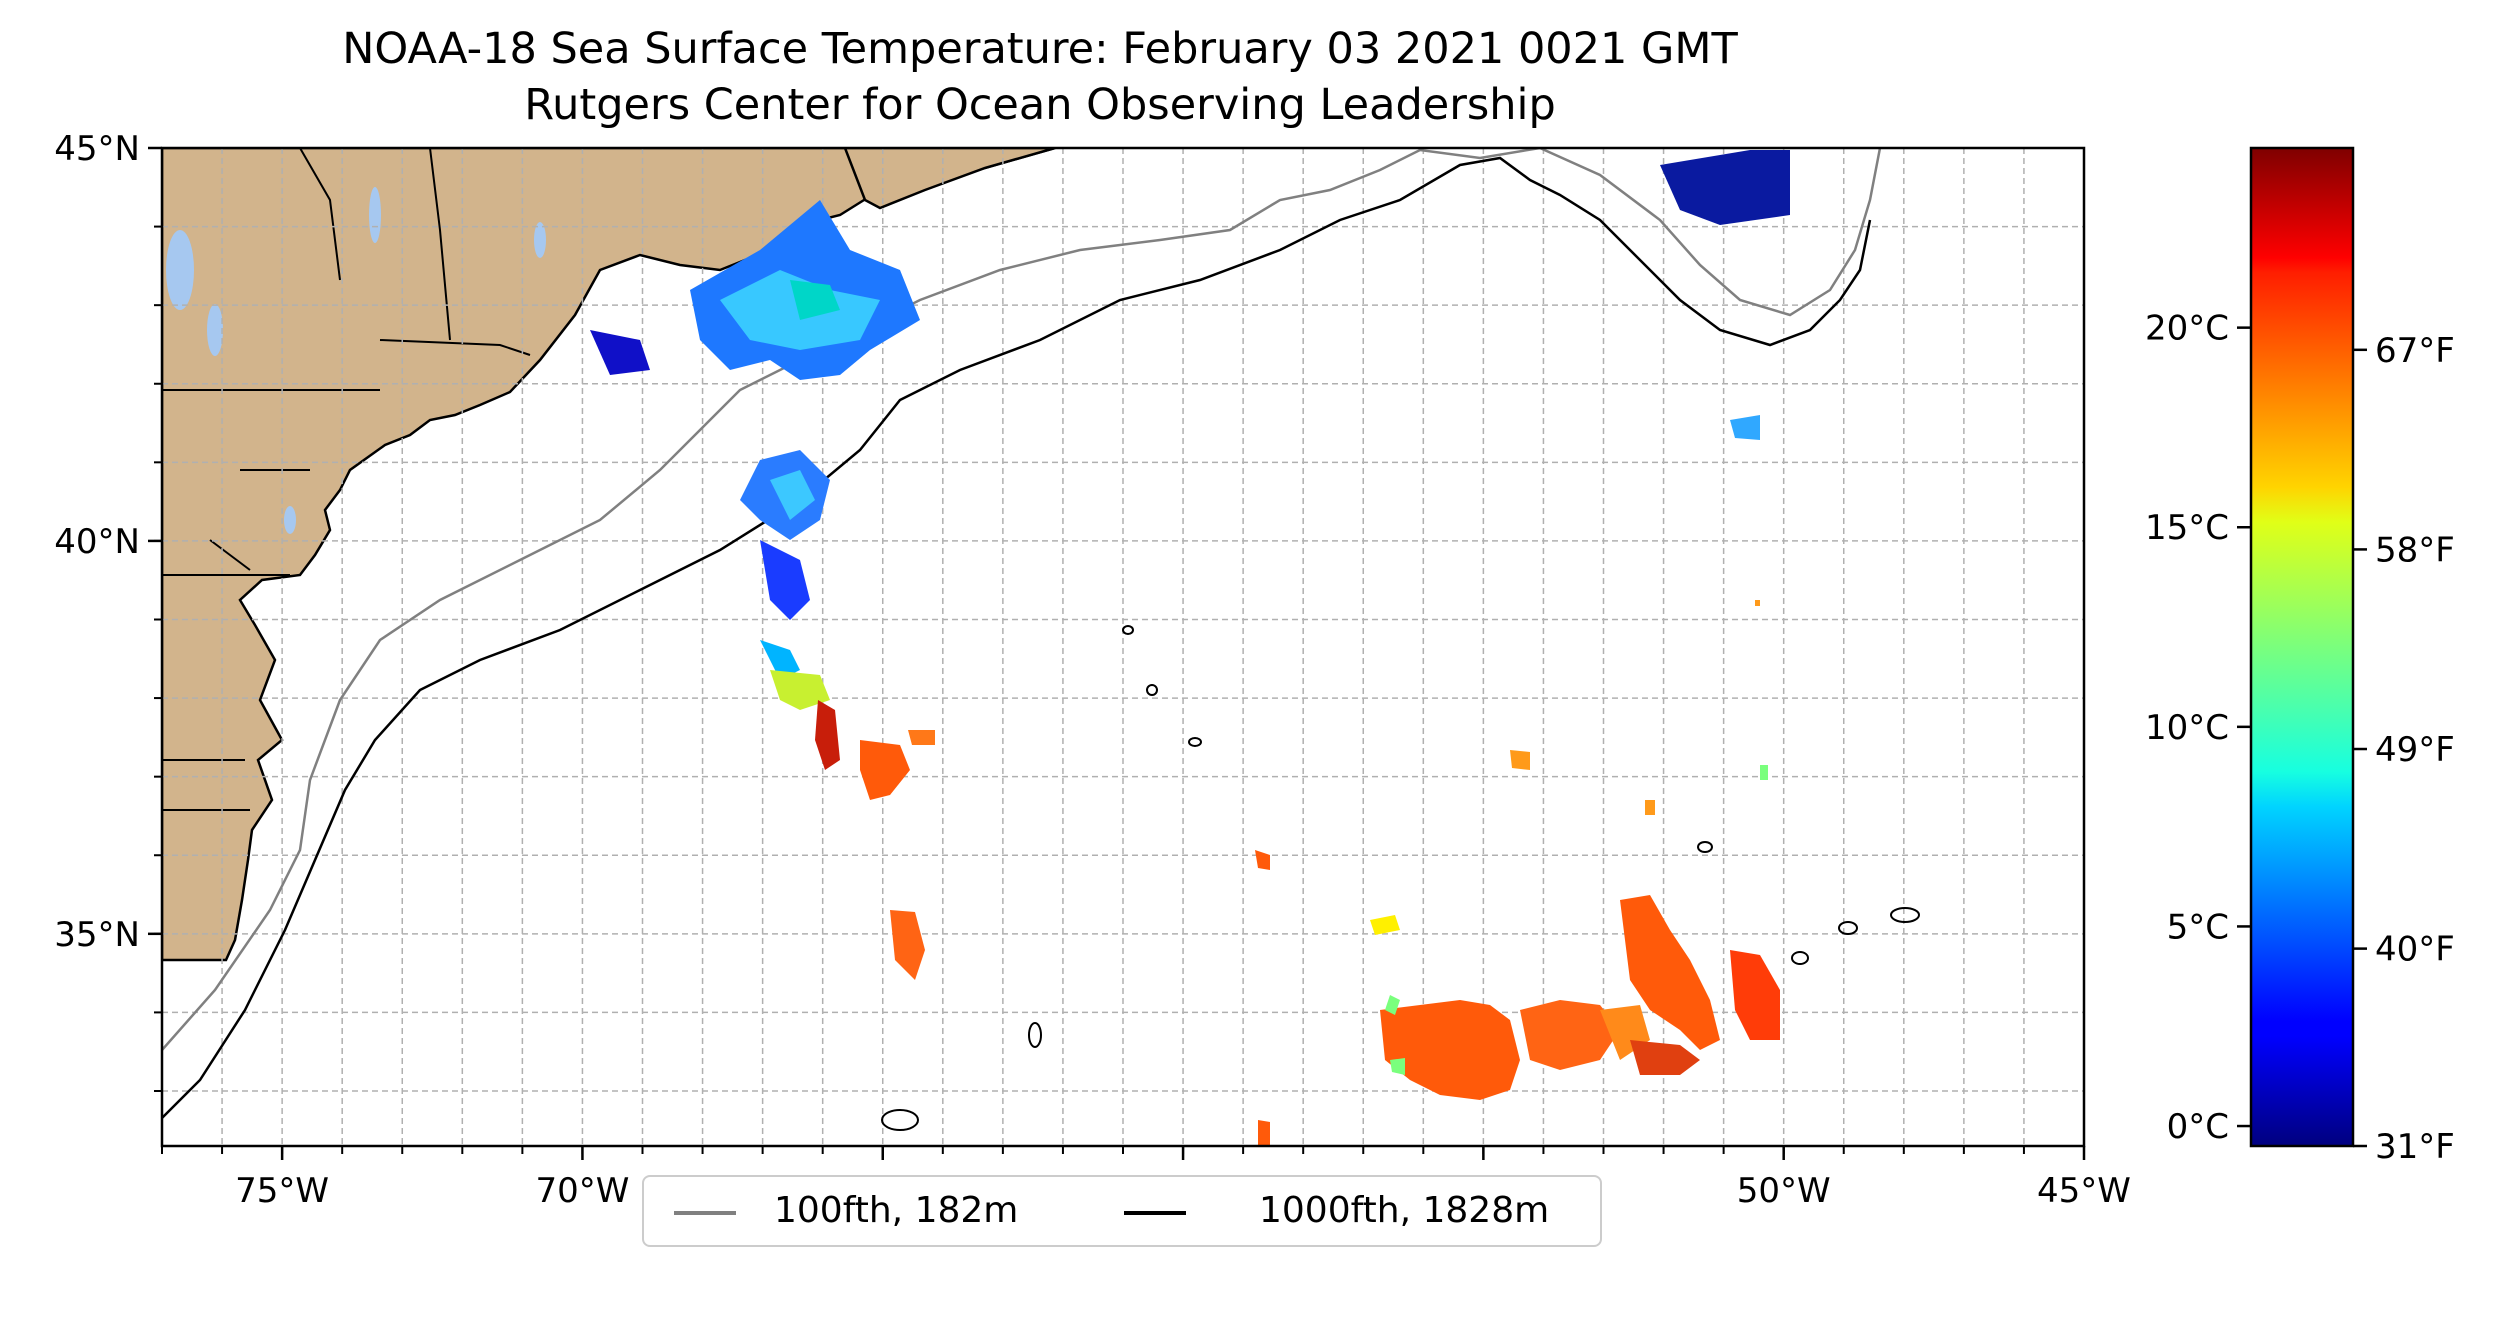 The width and height of the screenshot is (2502, 1318). I want to click on colorbar-fahrenheit-label: 67°F, so click(2415, 351).